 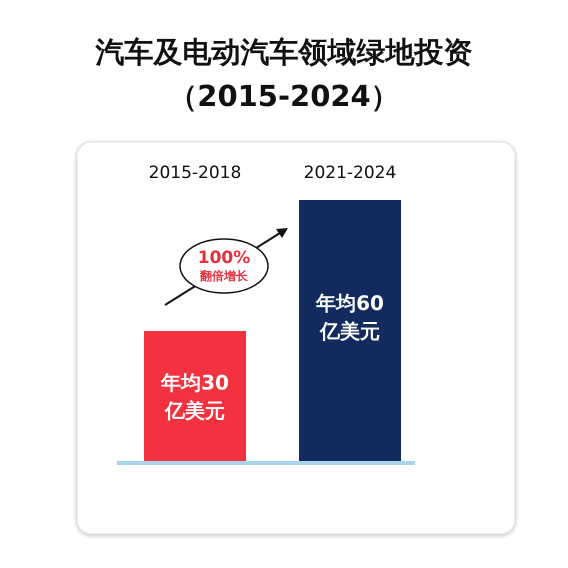 What do you see at coordinates (195, 173) in the screenshot?
I see `x-tick-label: 2015-2018` at bounding box center [195, 173].